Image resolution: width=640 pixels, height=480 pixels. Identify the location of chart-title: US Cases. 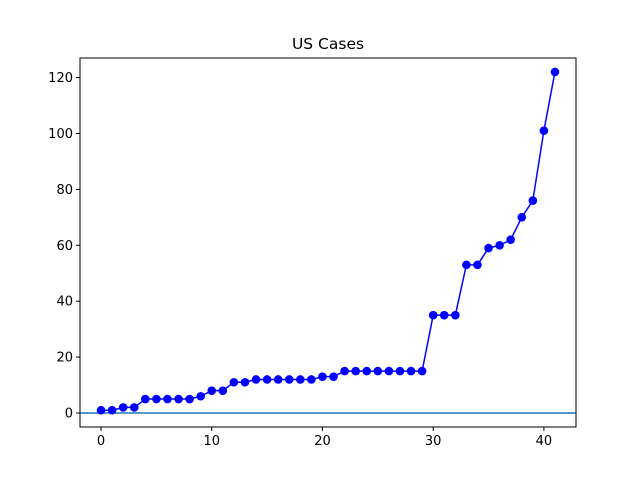
(328, 44).